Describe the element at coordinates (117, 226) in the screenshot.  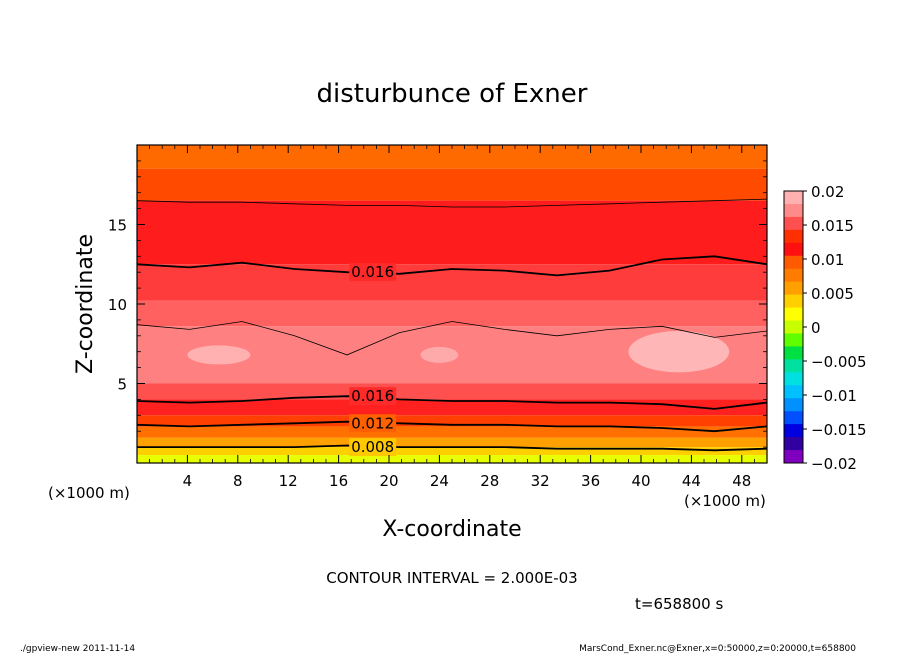
I see `y-tick-label-2: 15` at that location.